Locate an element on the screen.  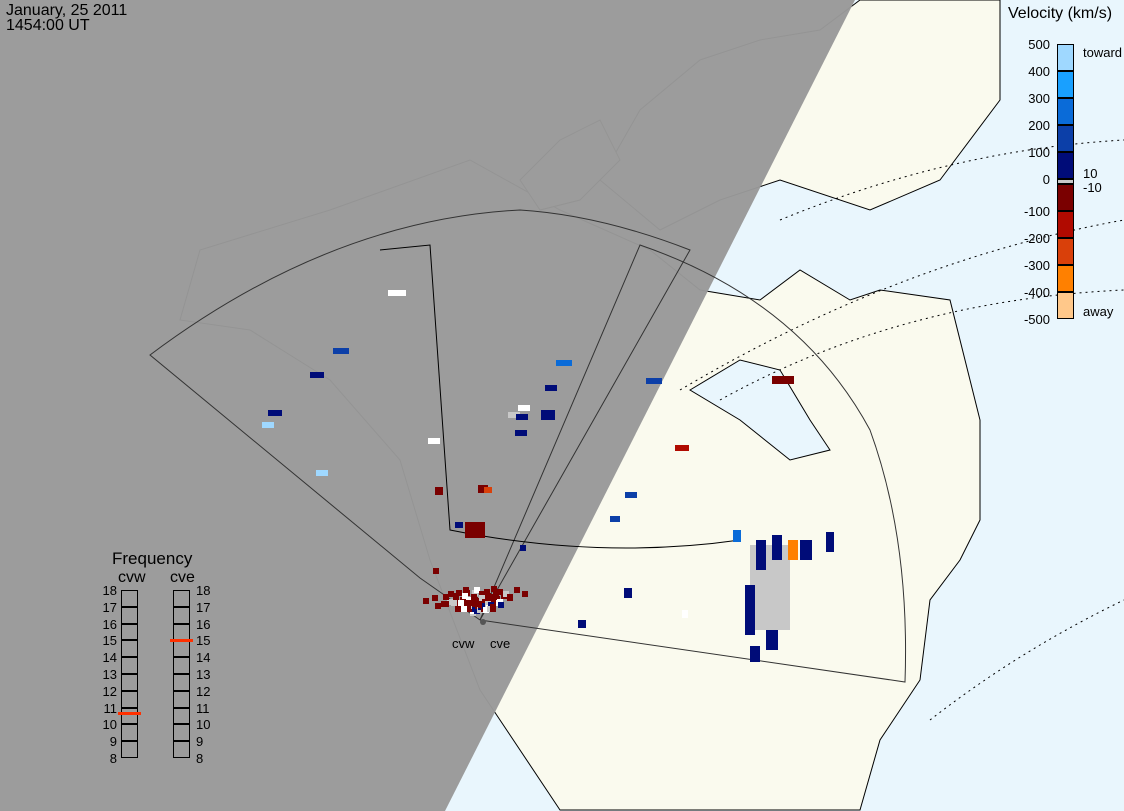
colorbar-tick: 300 is located at coordinates (1039, 98).